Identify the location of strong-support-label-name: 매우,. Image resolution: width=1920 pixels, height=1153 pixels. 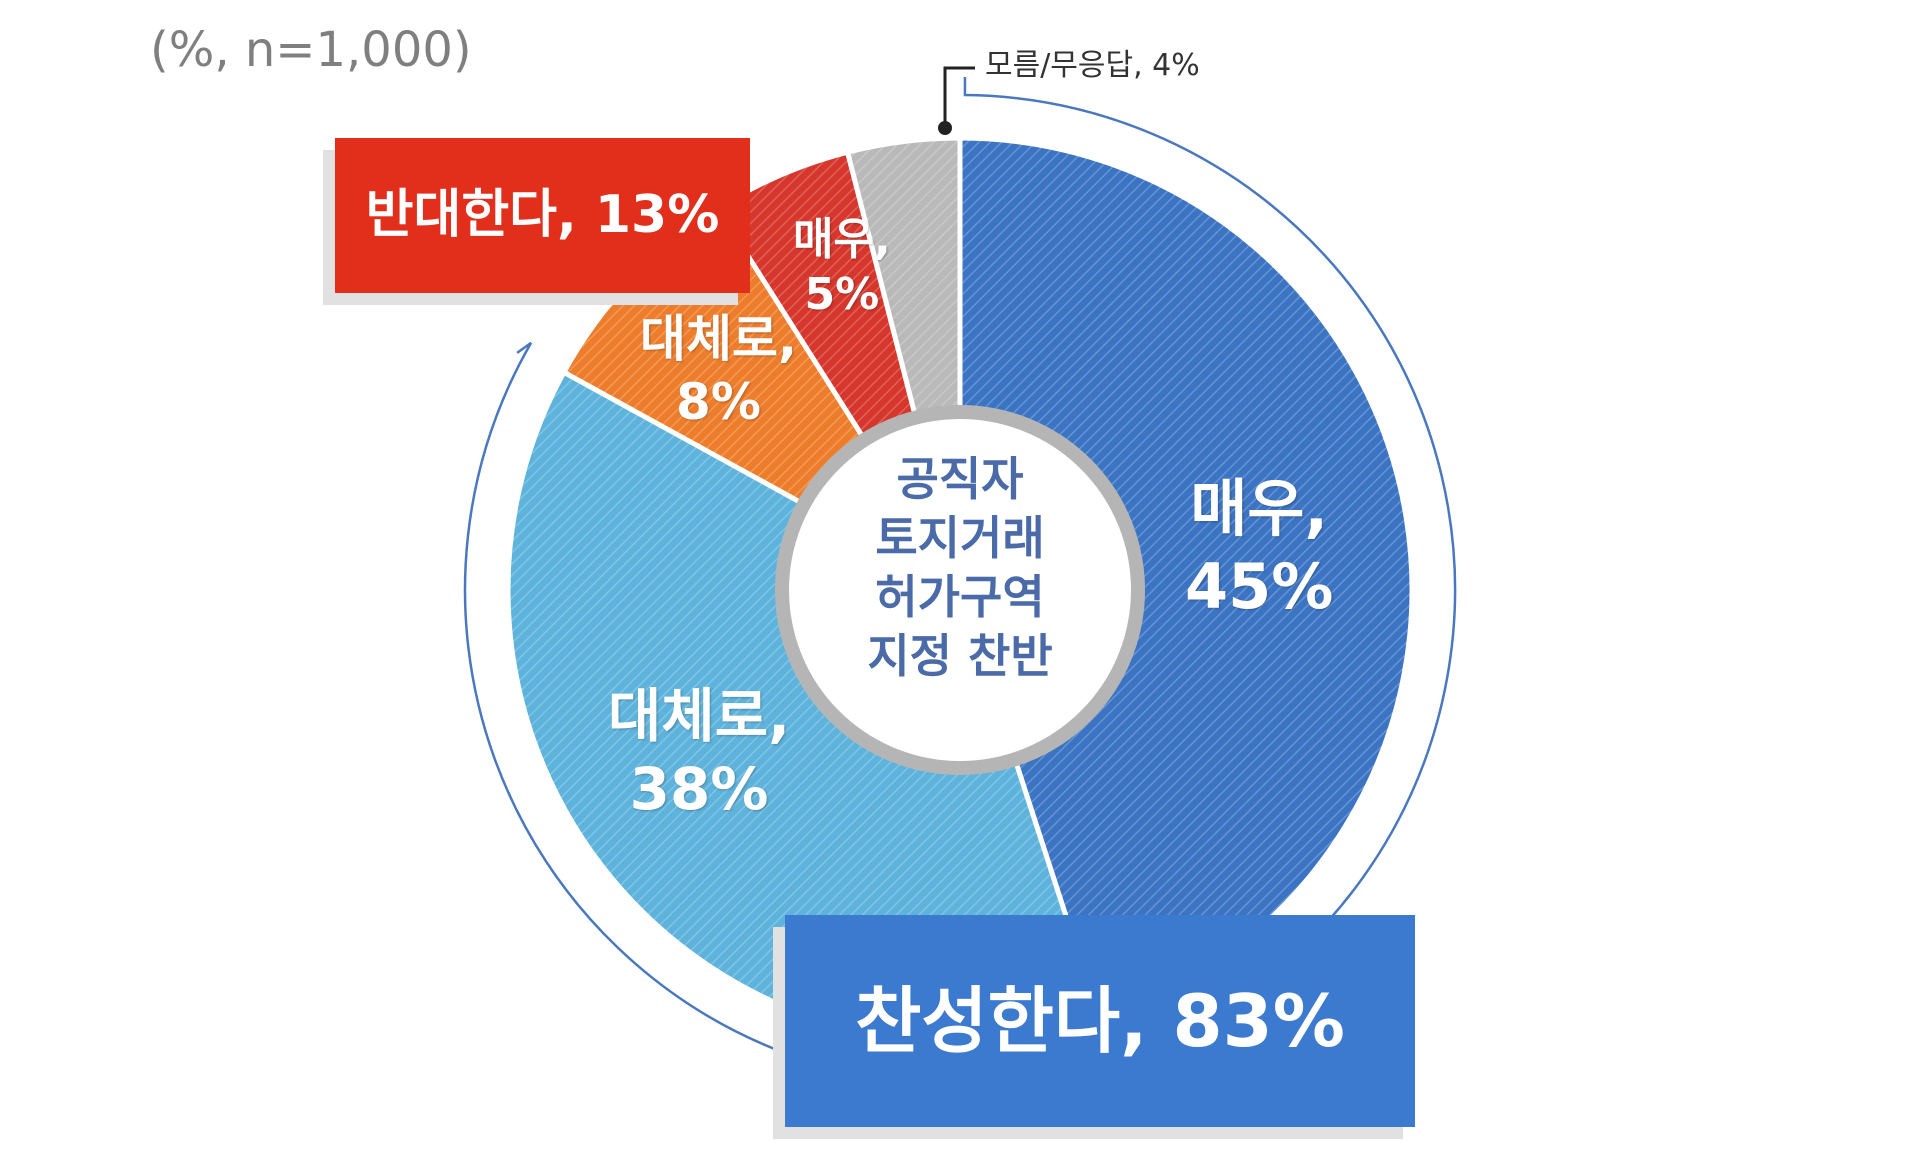
(1259, 508).